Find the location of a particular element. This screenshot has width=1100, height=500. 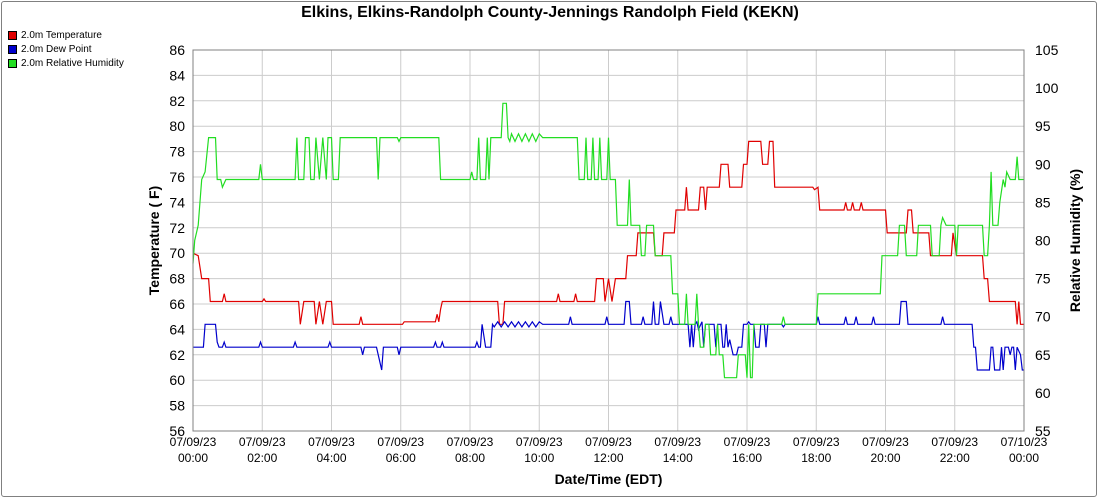

x-tick-time: 04:00 is located at coordinates (331, 458).